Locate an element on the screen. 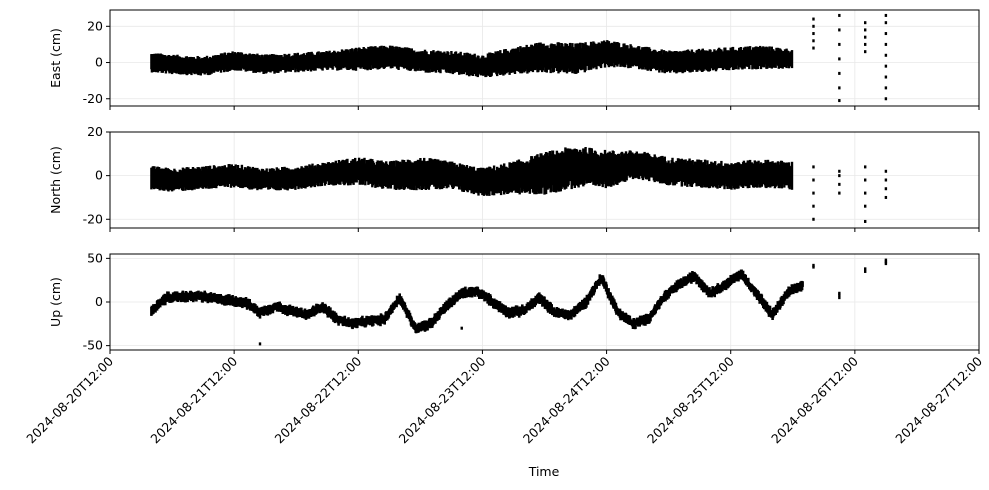  y-tick-label: 50 is located at coordinates (95, 257).